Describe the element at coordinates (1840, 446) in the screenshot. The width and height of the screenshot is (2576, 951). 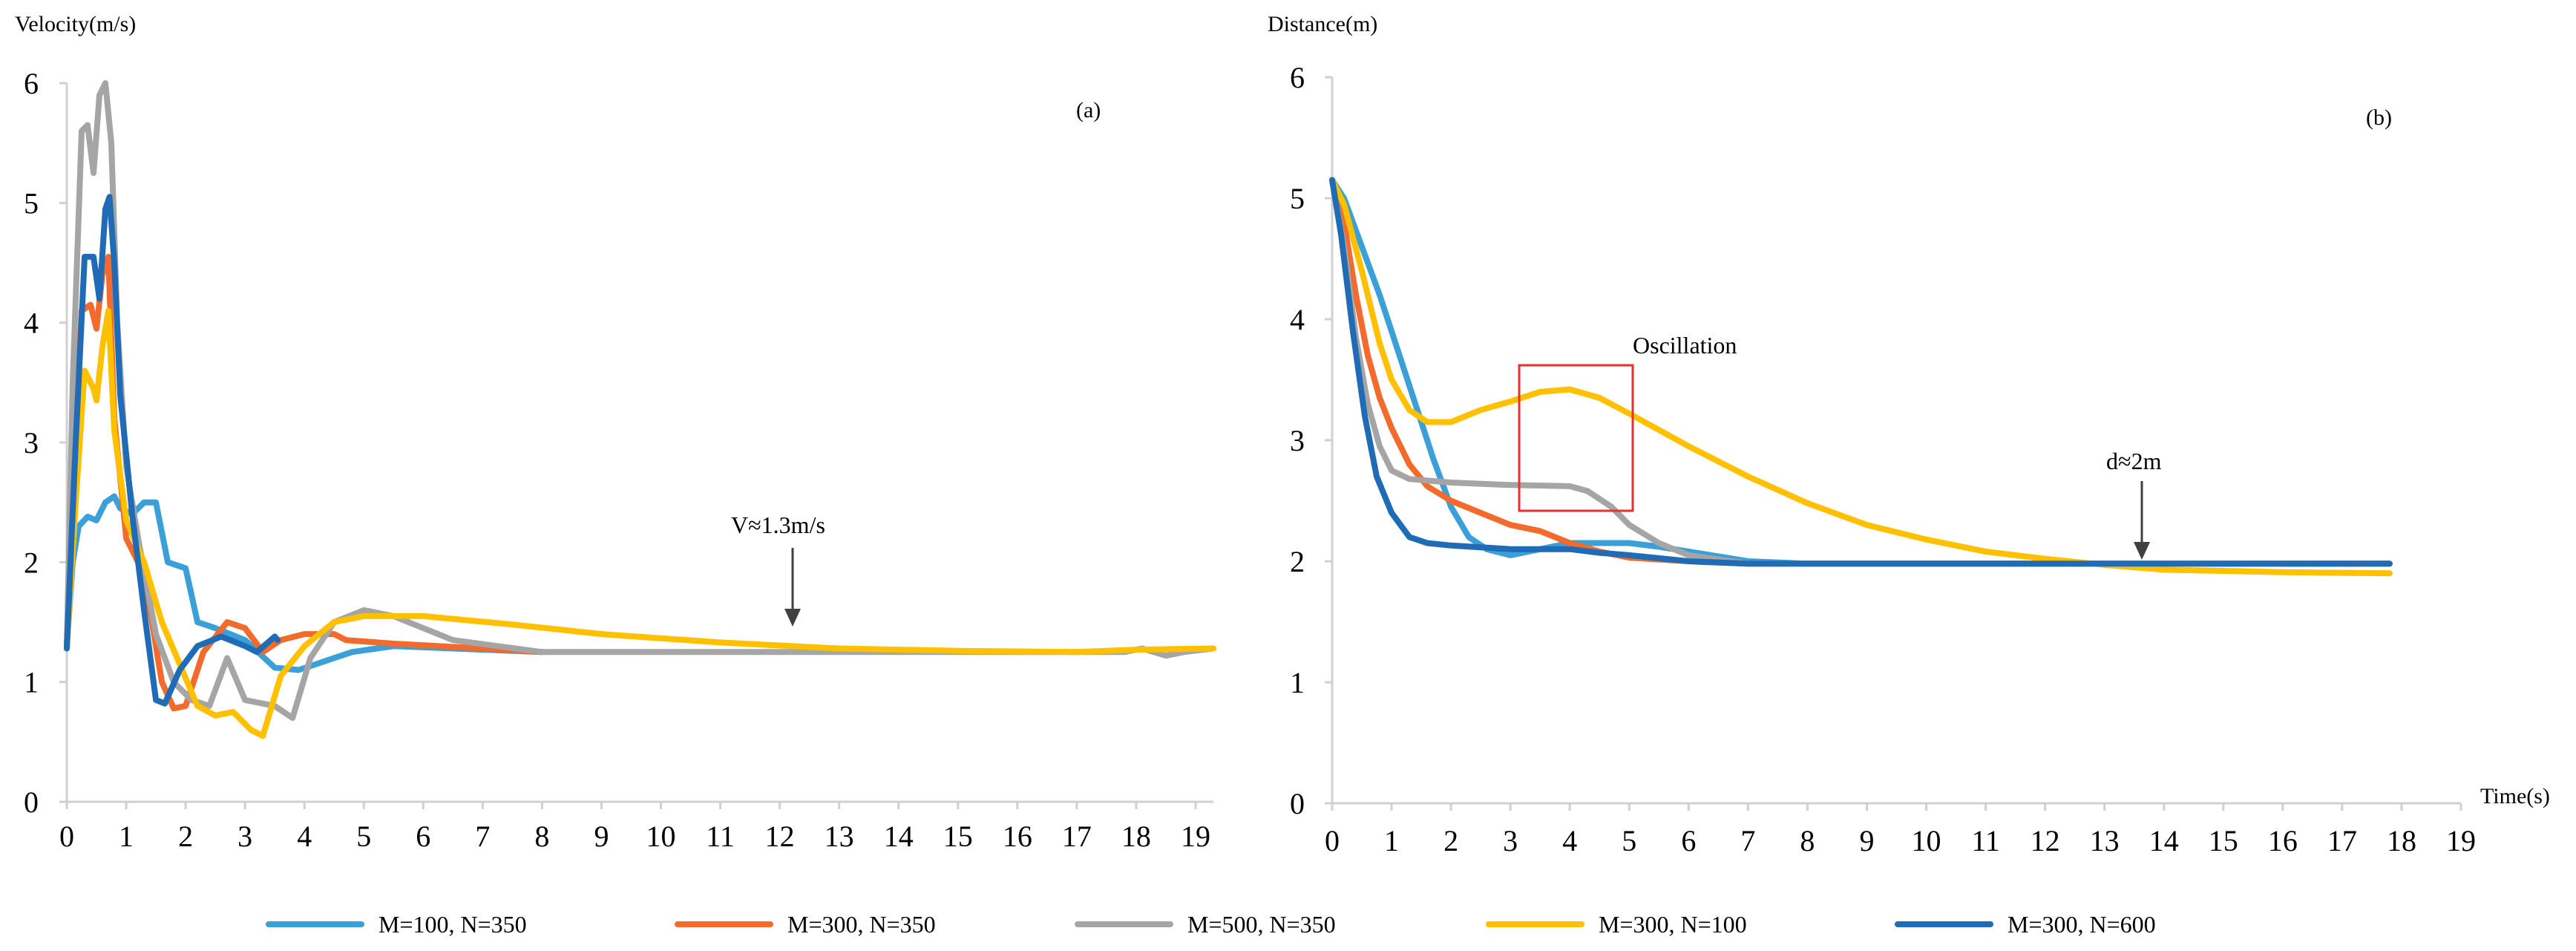
I see `distance-annotations: Oscillation d≈2m` at that location.